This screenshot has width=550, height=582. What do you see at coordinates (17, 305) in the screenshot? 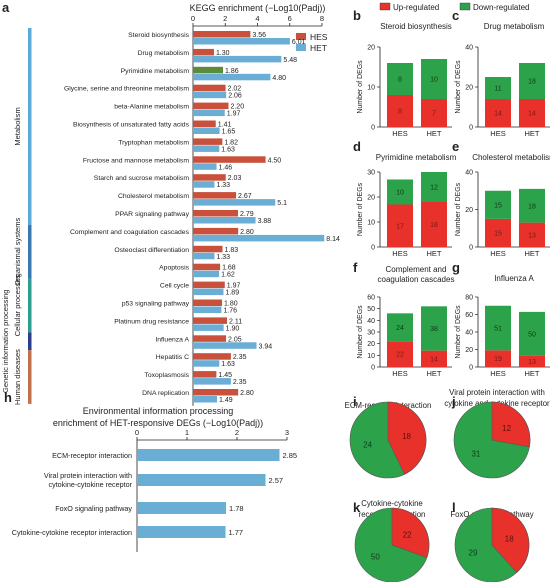
I see `group-label: Cellular processes` at bounding box center [17, 305].